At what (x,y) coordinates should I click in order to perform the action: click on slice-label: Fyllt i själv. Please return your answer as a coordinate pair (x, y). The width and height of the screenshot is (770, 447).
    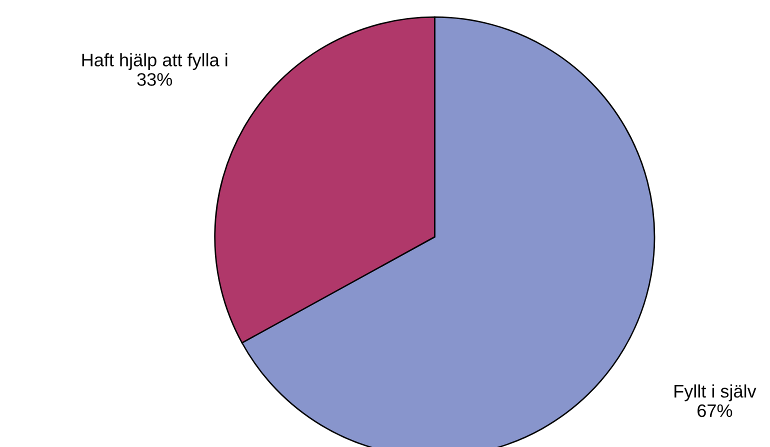
    Looking at the image, I should click on (715, 393).